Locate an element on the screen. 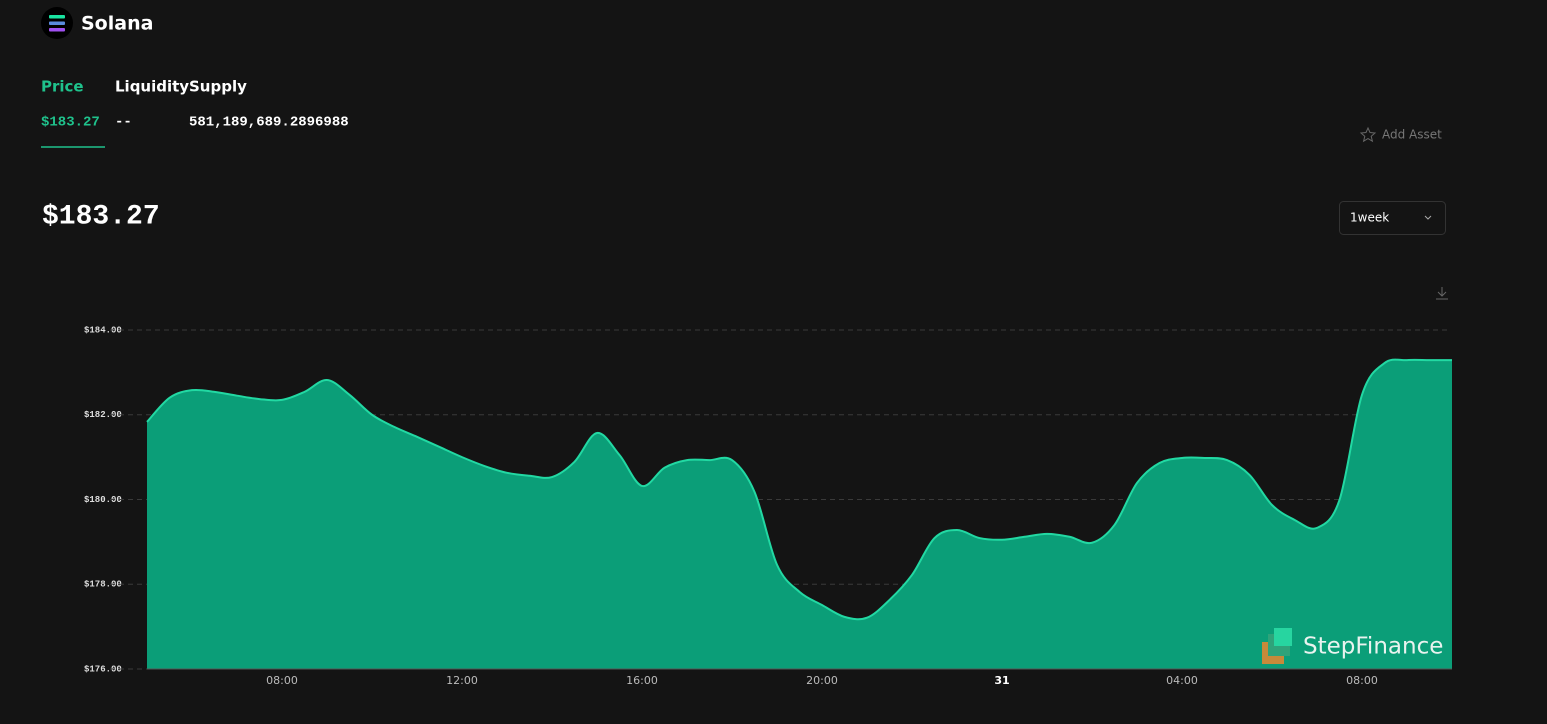 Image resolution: width=1547 pixels, height=724 pixels. watermark: StepFinance is located at coordinates (1352, 646).